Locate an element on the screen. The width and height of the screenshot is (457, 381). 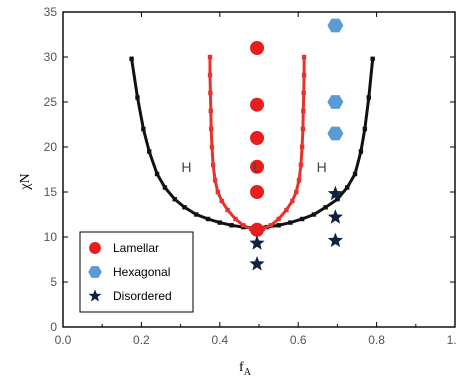
x-axis-title-main: f is located at coordinates (241, 367).